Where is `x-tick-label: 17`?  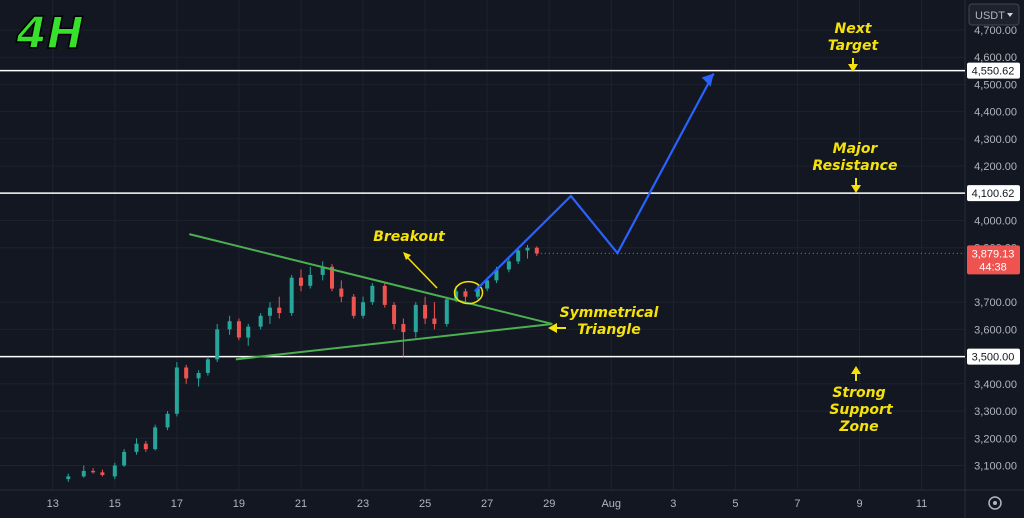
x-tick-label: 17 is located at coordinates (177, 504).